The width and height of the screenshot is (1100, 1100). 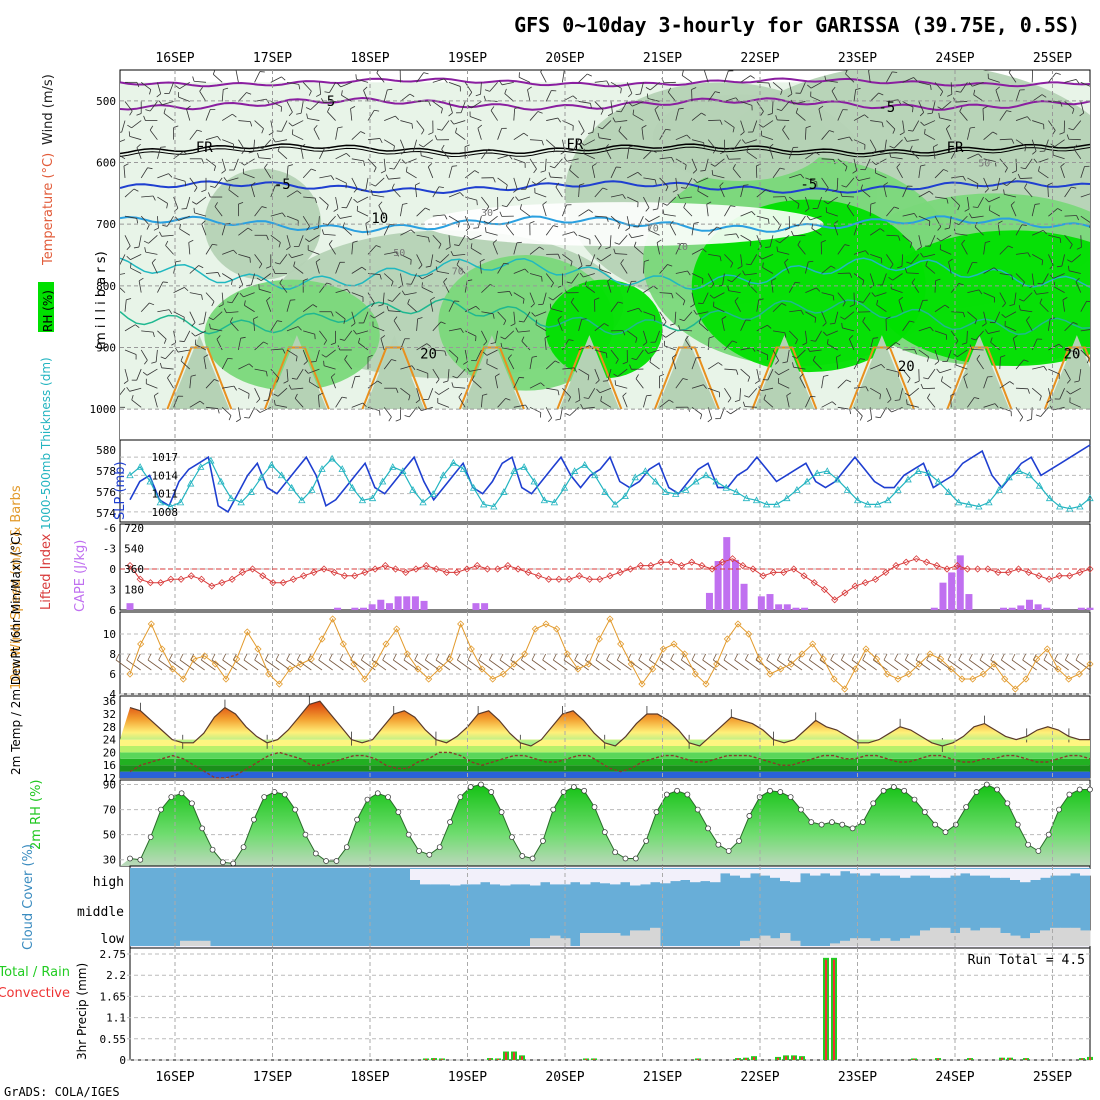 What do you see at coordinates (835, 944) in the screenshot?
I see `cloud-low-gap` at bounding box center [835, 944].